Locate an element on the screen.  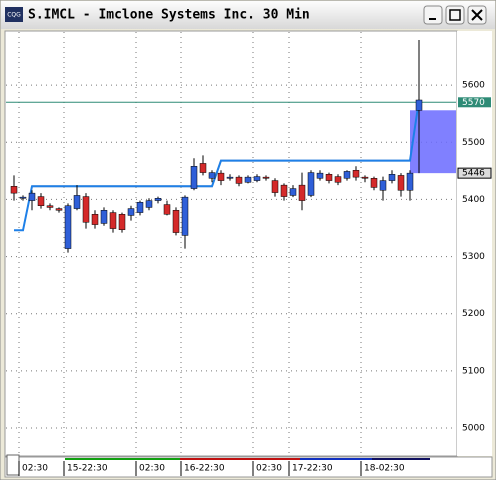
app-icon is located at coordinates (14, 14).